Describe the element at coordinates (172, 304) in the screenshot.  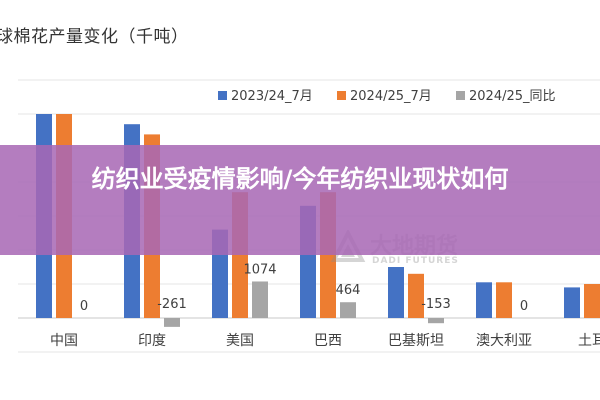
I see `data-label: -261` at that location.